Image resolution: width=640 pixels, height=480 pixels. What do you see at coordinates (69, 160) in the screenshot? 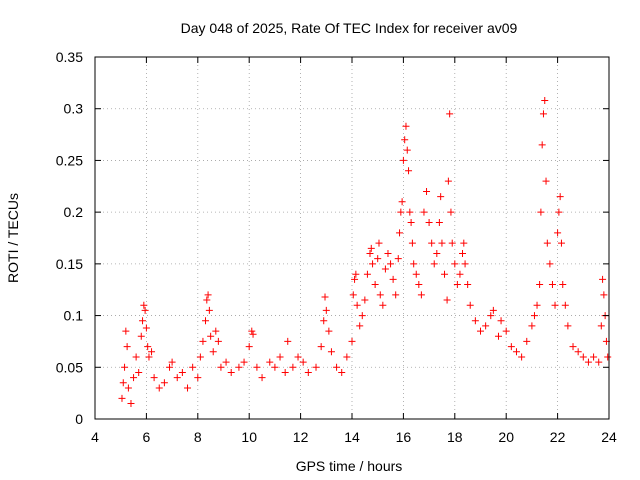
I see `y-tick-label: 0.25` at bounding box center [69, 160].